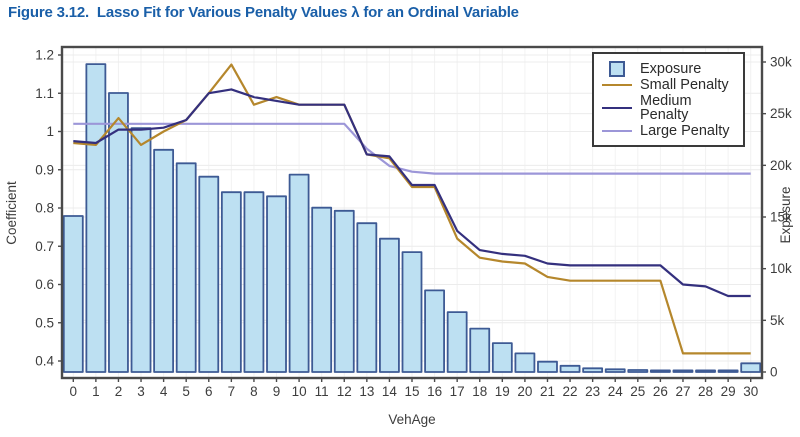  Describe the element at coordinates (781, 165) in the screenshot. I see `right-tick-label: 20k` at that location.